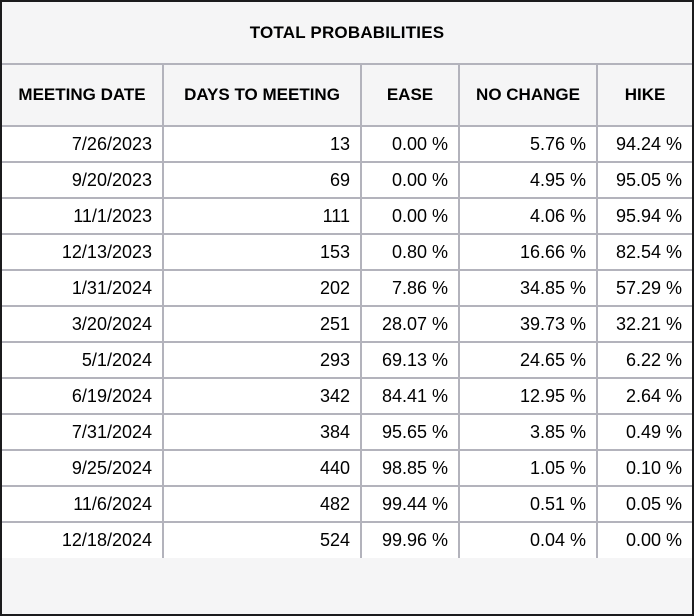 The height and width of the screenshot is (616, 694). I want to click on meeting-date-cell: 5/1/2024, so click(83, 360).